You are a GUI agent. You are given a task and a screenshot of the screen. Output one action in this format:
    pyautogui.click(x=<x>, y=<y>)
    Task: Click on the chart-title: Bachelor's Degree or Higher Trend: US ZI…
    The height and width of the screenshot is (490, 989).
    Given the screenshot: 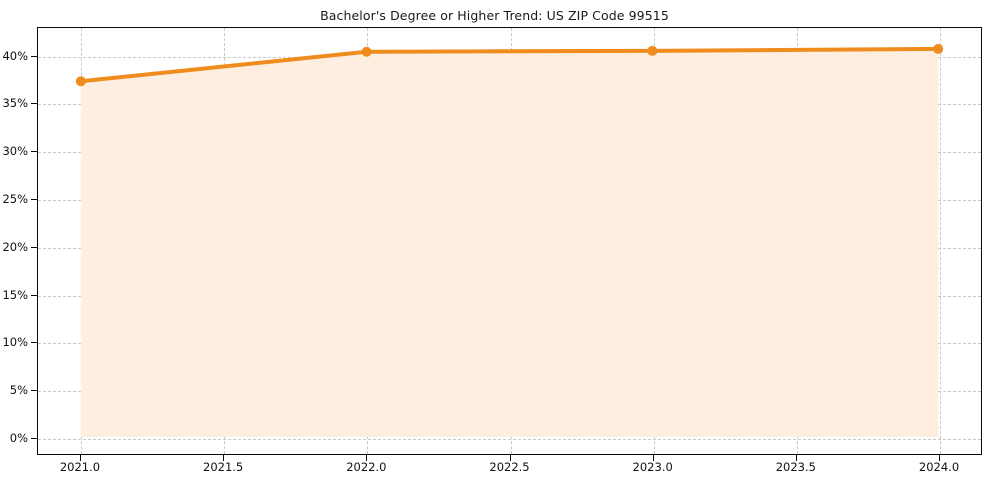 What is the action you would take?
    pyautogui.click(x=494, y=15)
    